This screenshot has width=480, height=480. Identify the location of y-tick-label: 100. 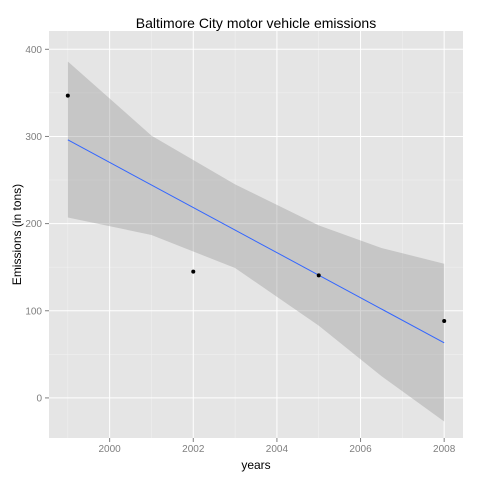
(33, 311).